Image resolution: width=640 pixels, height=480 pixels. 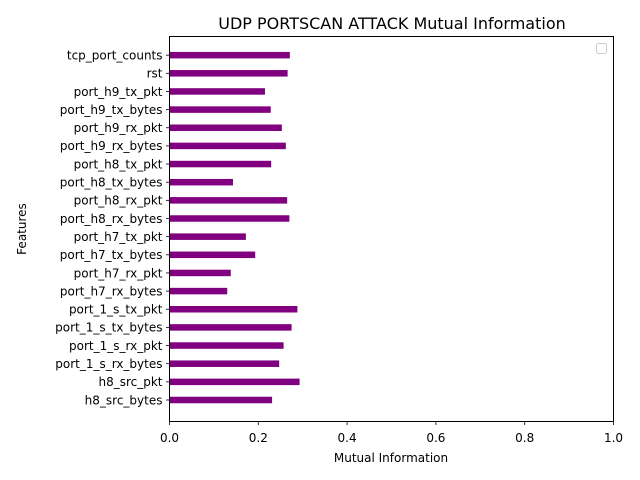 What do you see at coordinates (225, 127) in the screenshot?
I see `bar-port_h9_rx_pkt` at bounding box center [225, 127].